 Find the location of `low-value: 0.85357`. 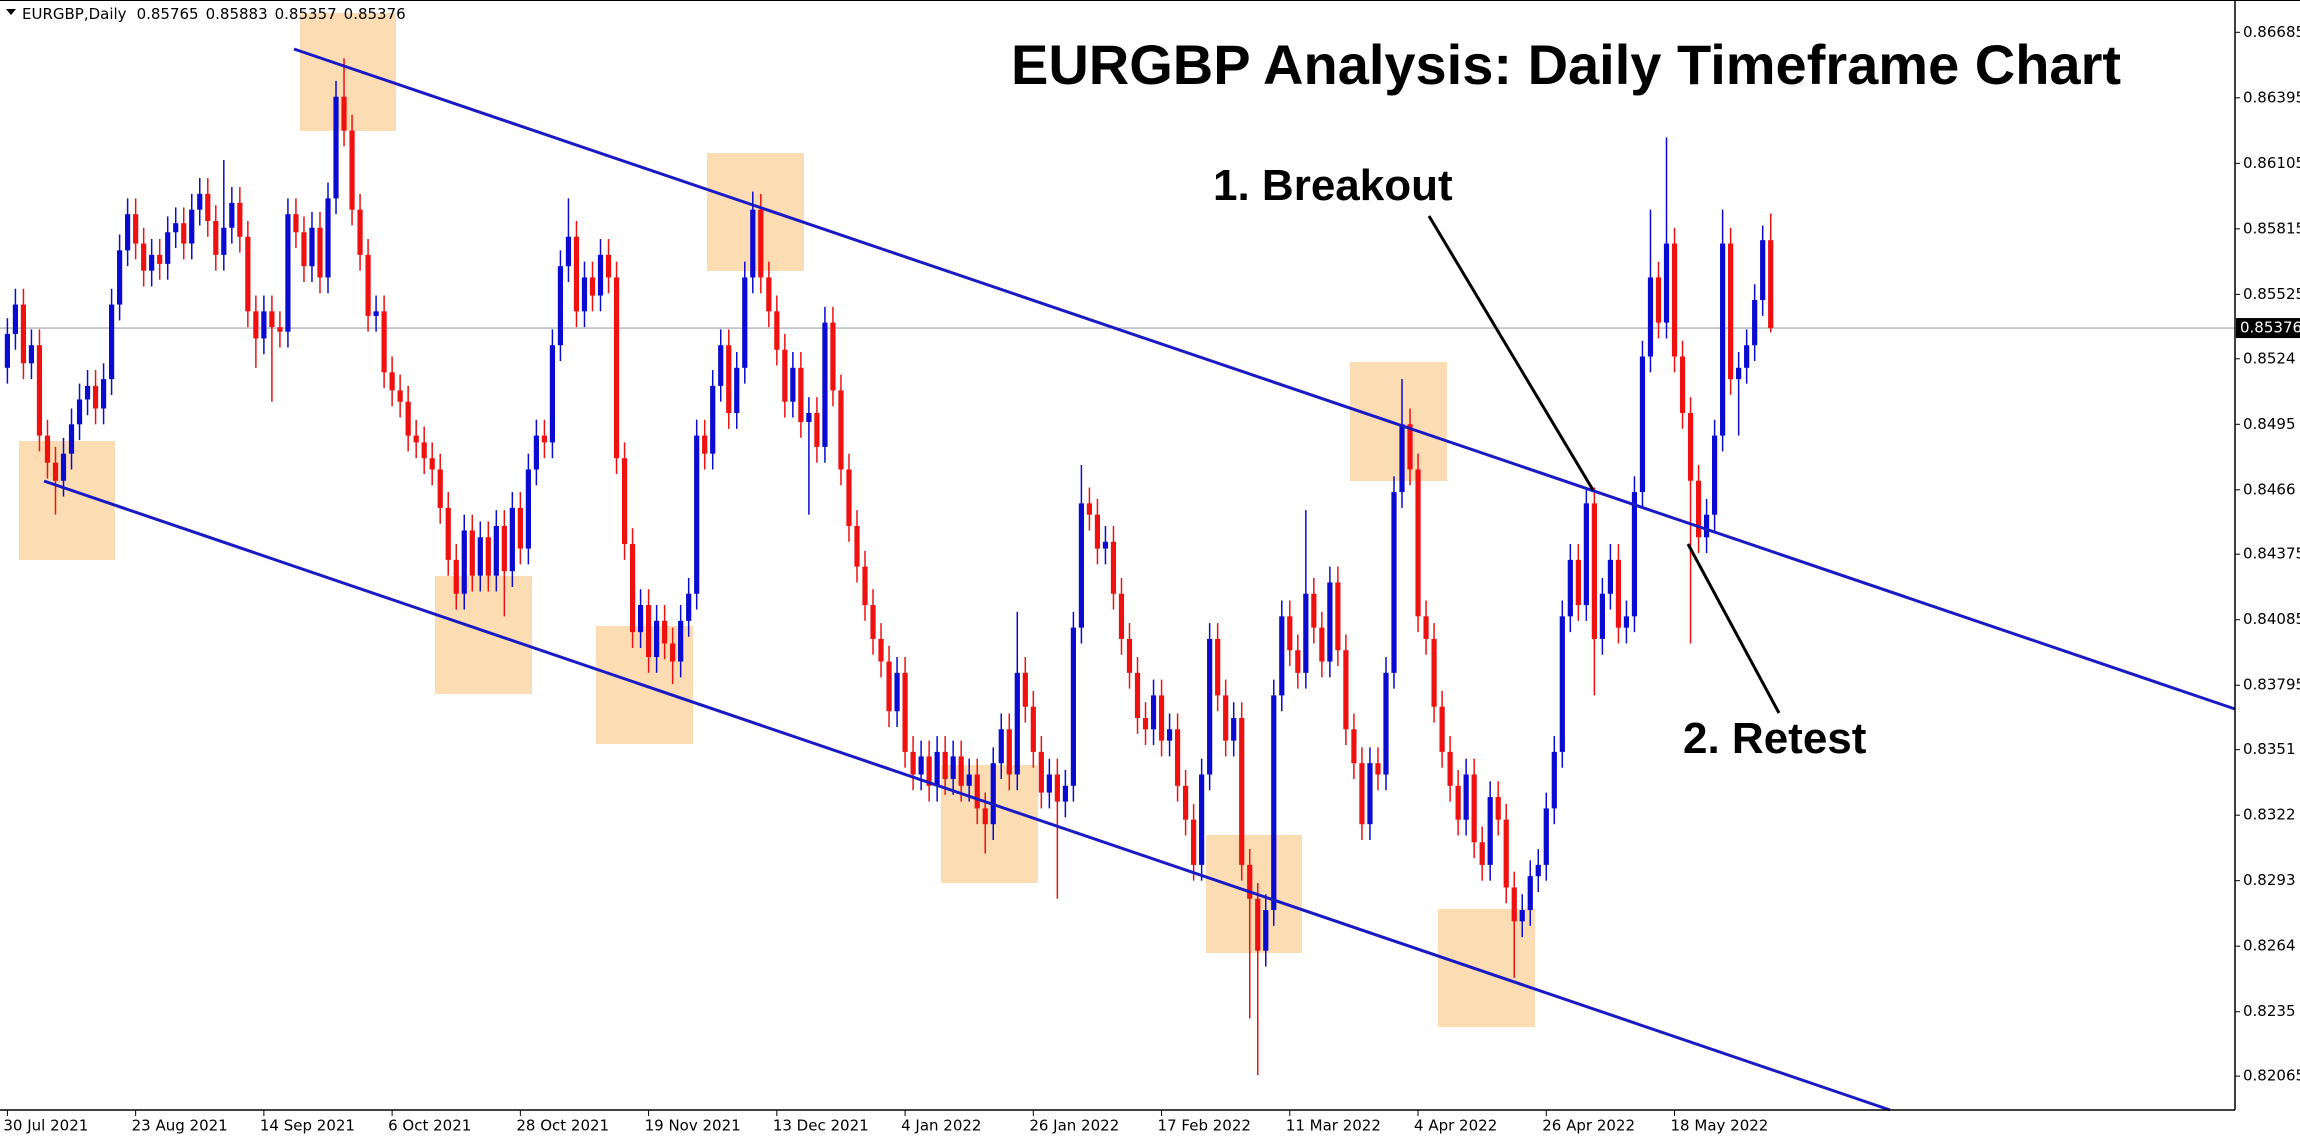

low-value: 0.85357 is located at coordinates (306, 14).